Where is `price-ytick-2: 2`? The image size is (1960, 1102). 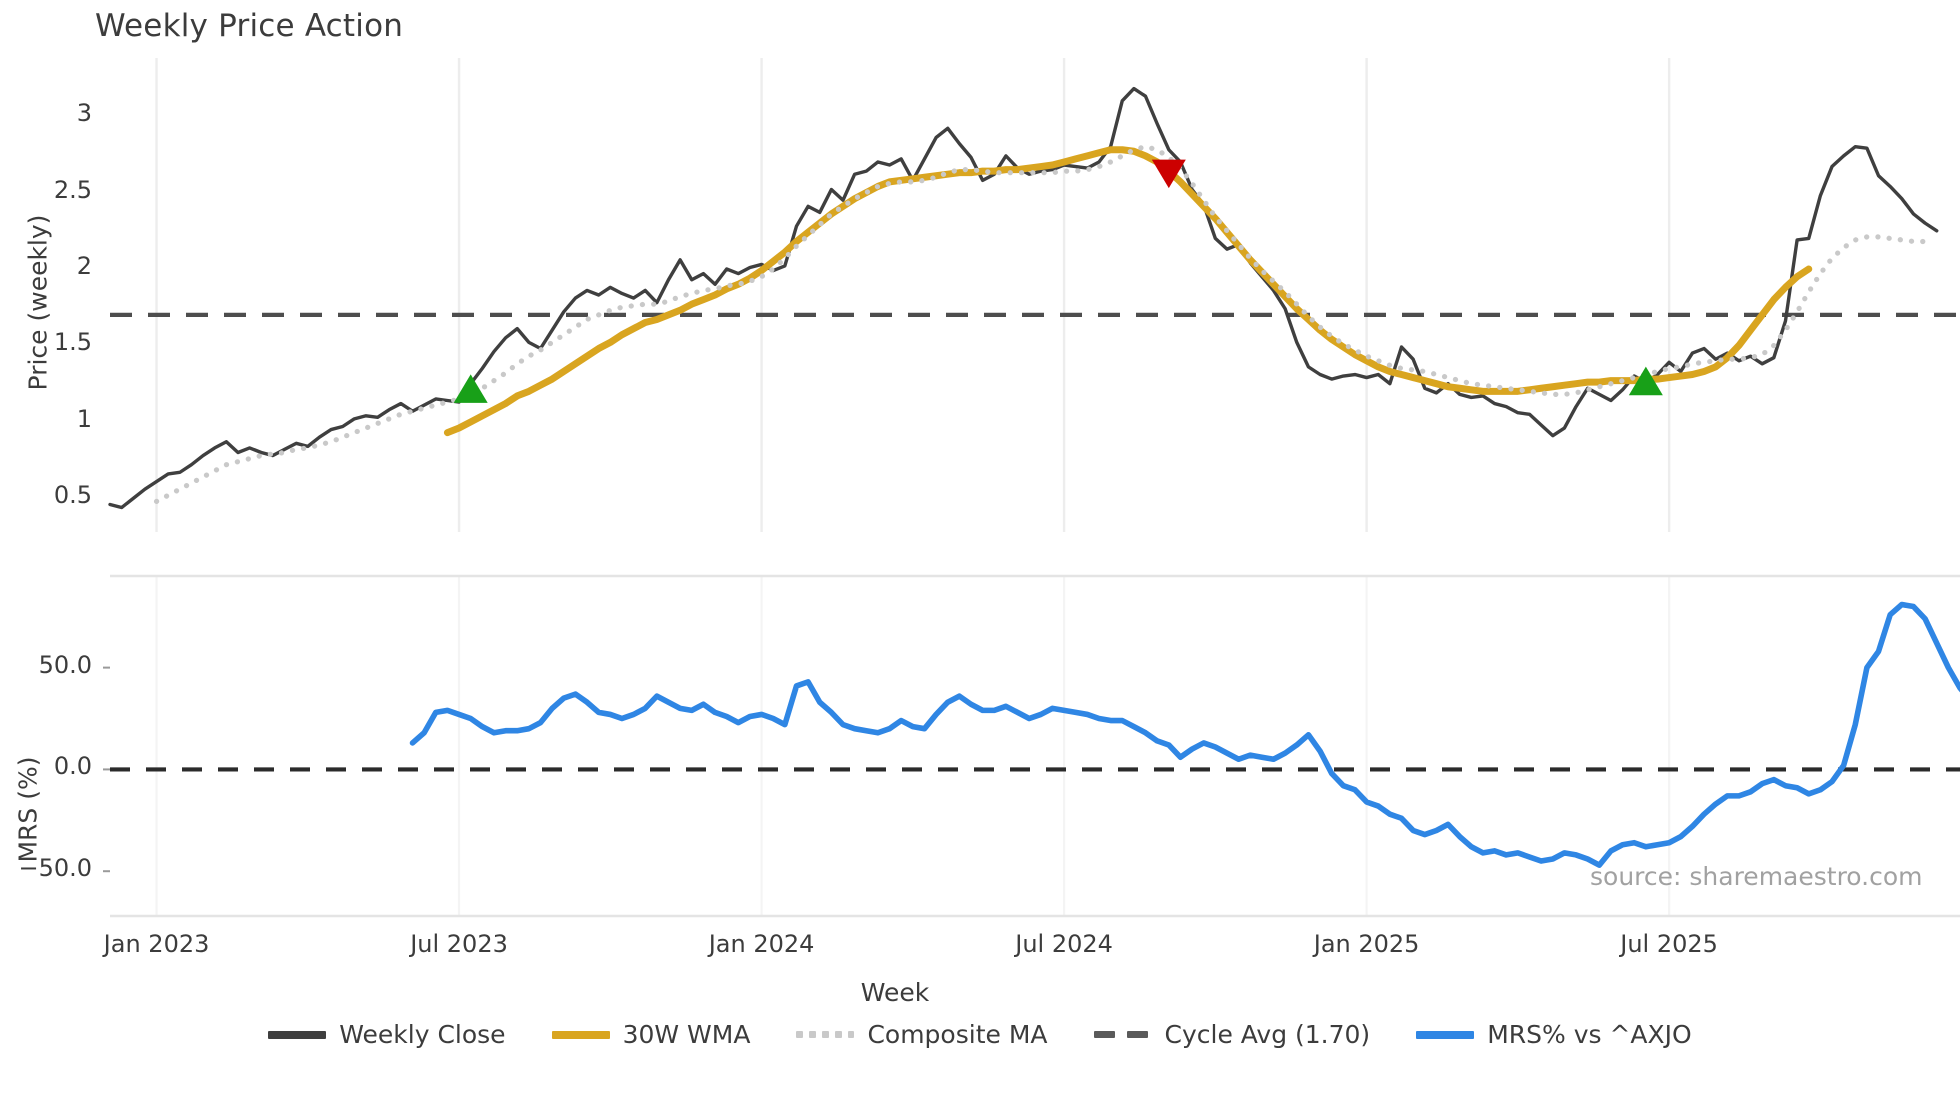 price-ytick-2: 2 is located at coordinates (84, 266).